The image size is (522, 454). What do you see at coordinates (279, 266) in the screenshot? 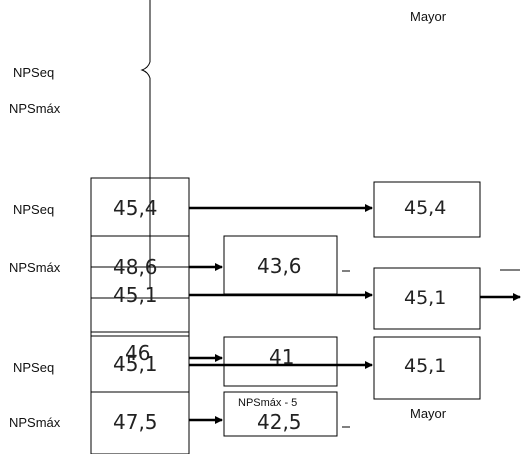
I see `value-mid-1: 43,6` at bounding box center [279, 266].